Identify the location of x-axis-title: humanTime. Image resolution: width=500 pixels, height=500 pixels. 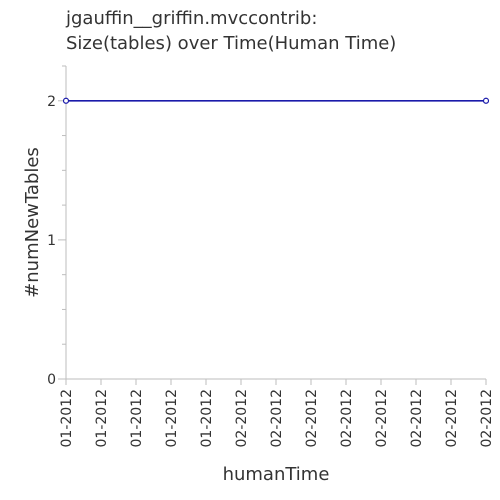
(276, 474).